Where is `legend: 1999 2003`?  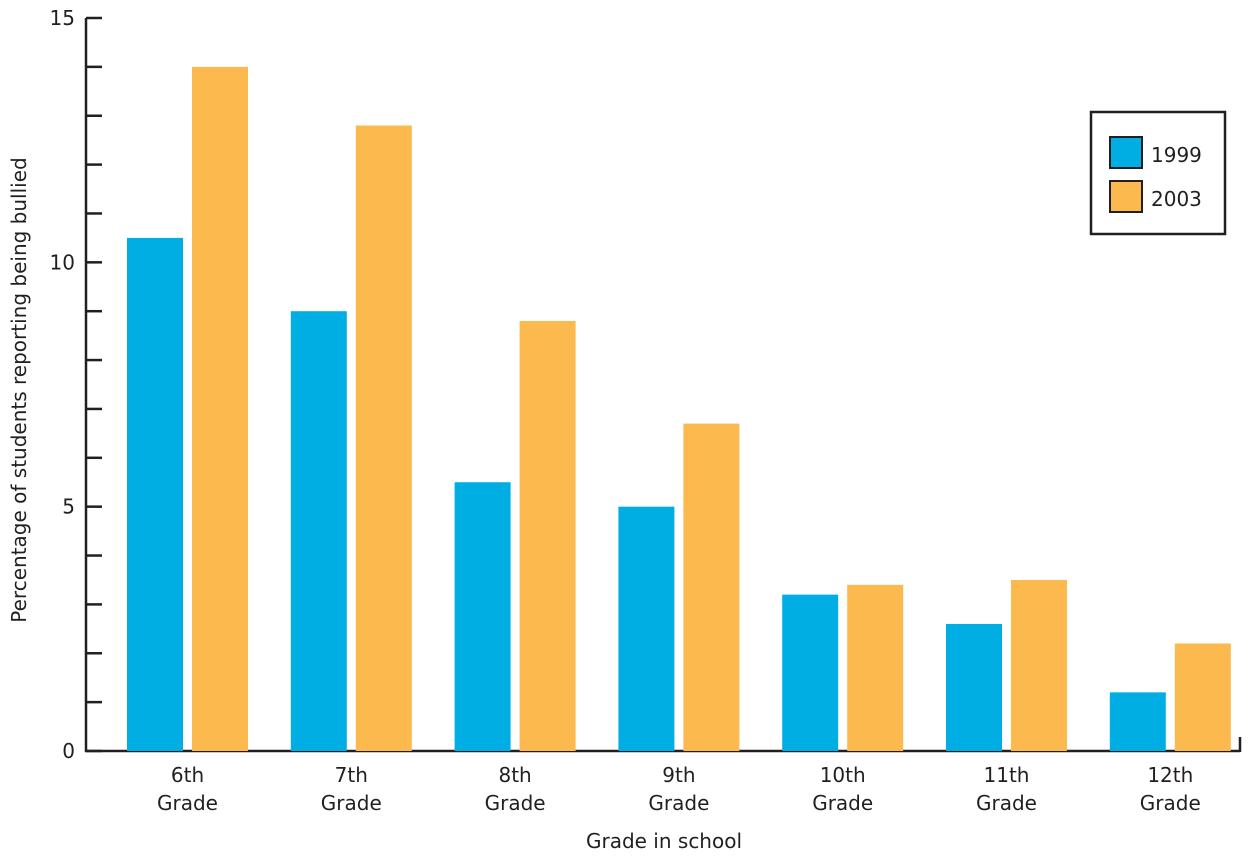
legend: 1999 2003 is located at coordinates (1158, 173).